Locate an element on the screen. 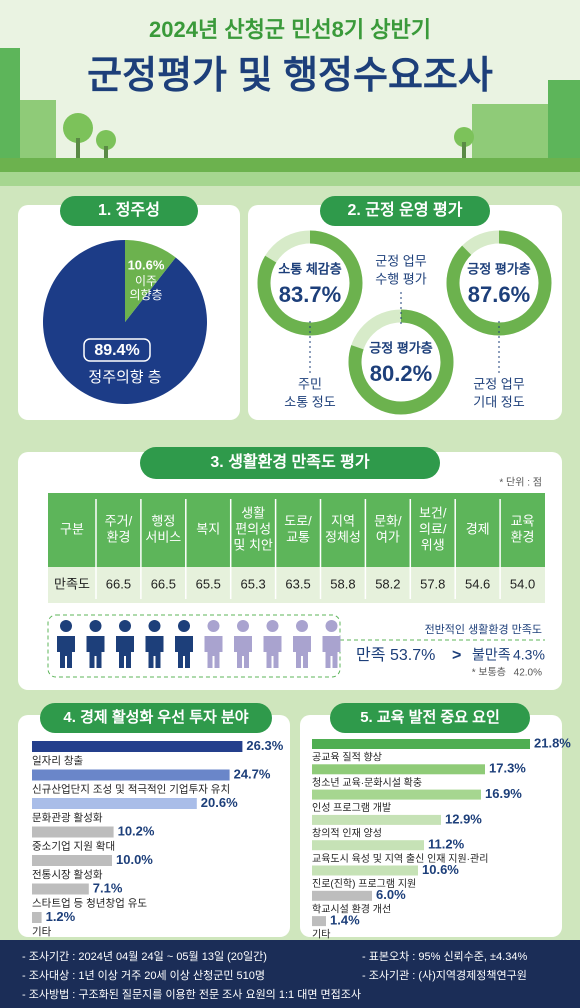  table-column: 및 치안 is located at coordinates (253, 544).